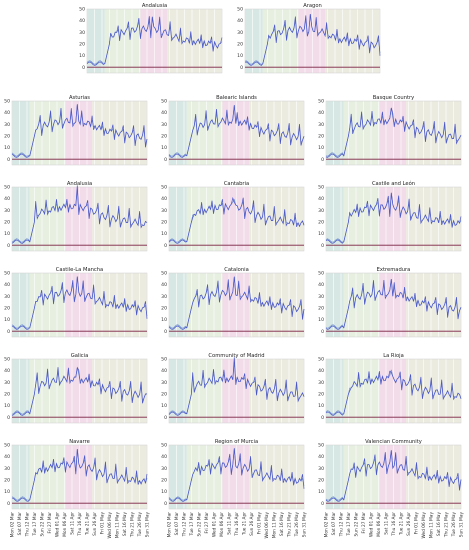 The height and width of the screenshot is (550, 469). I want to click on x-tick-label: Wed 01 Apr, so click(372, 524).